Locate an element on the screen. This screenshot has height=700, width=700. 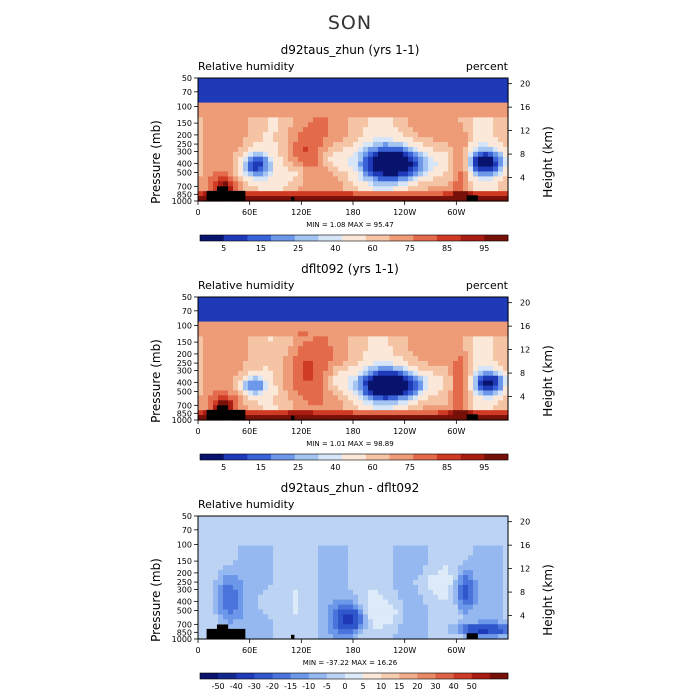
colorbar-label: 5 is located at coordinates (223, 248).